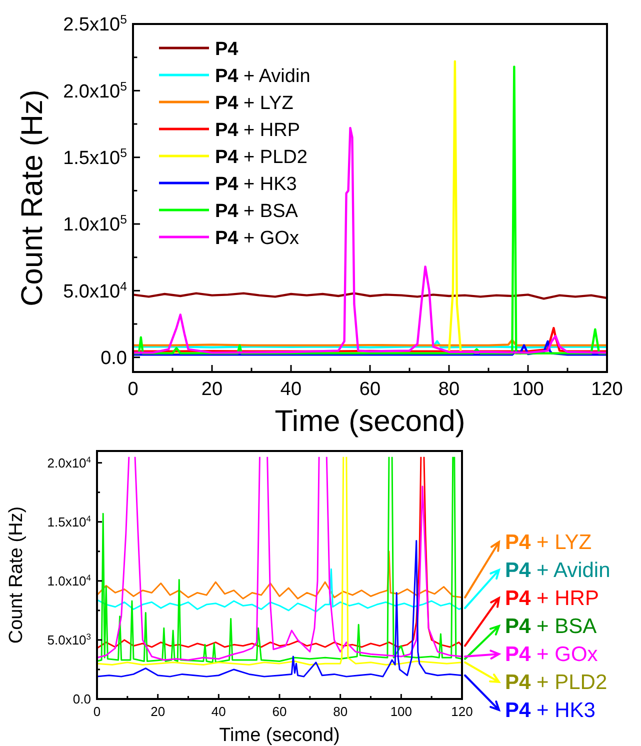 This screenshot has height=746, width=641. Describe the element at coordinates (227, 49) in the screenshot. I see `legend-label: P4` at that location.